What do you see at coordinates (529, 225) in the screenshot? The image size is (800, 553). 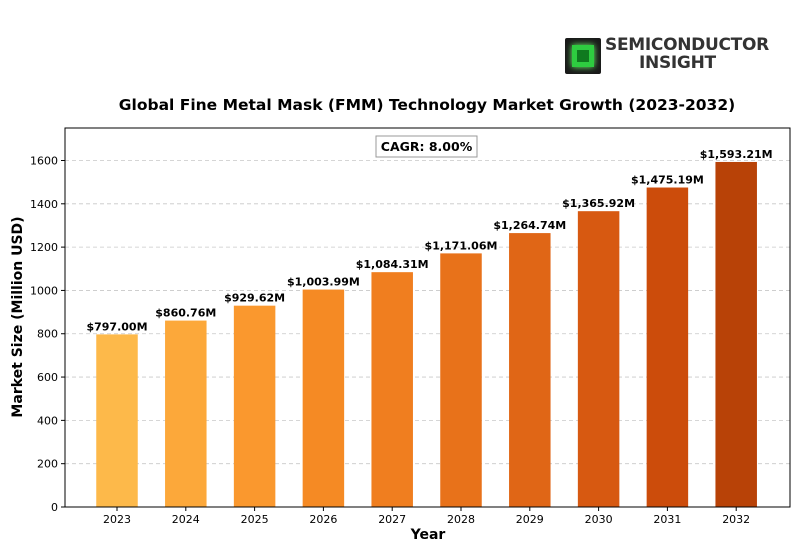 I see `value-label: $1,264.74M` at bounding box center [529, 225].